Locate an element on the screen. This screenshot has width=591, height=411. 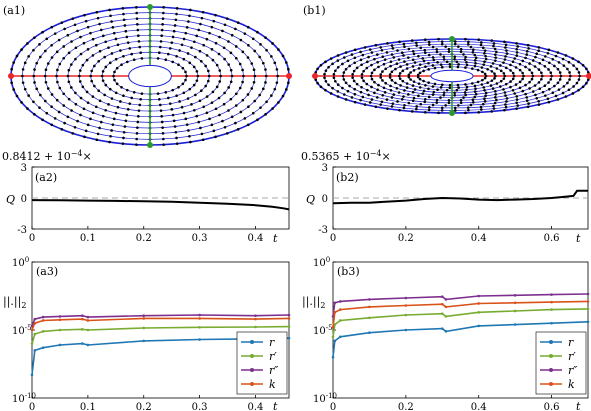
a1-top-point is located at coordinates (150, 7).